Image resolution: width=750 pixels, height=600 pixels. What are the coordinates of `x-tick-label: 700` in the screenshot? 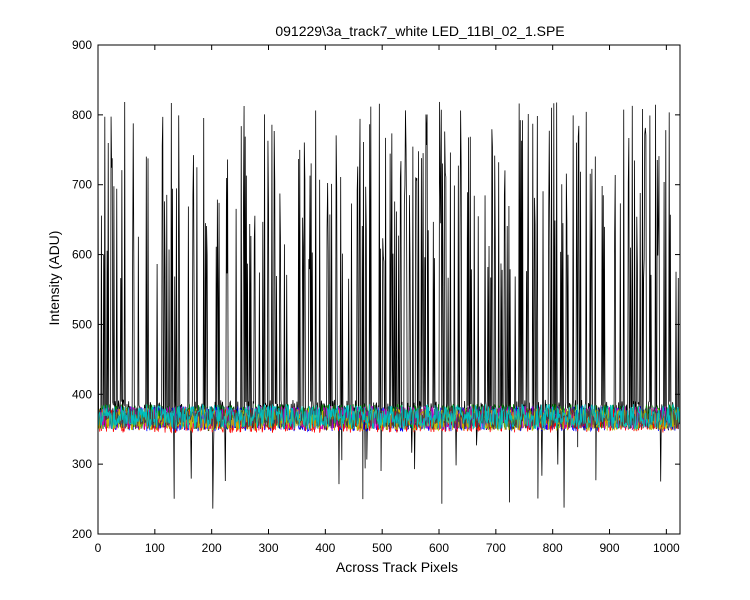 It's located at (496, 548).